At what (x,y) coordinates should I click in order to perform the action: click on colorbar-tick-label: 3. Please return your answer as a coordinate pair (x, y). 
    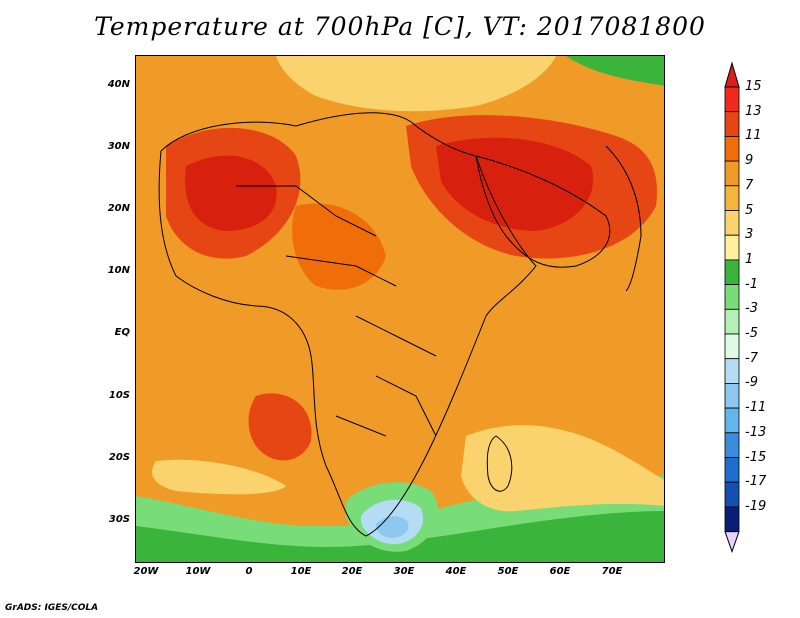
    Looking at the image, I should click on (749, 235).